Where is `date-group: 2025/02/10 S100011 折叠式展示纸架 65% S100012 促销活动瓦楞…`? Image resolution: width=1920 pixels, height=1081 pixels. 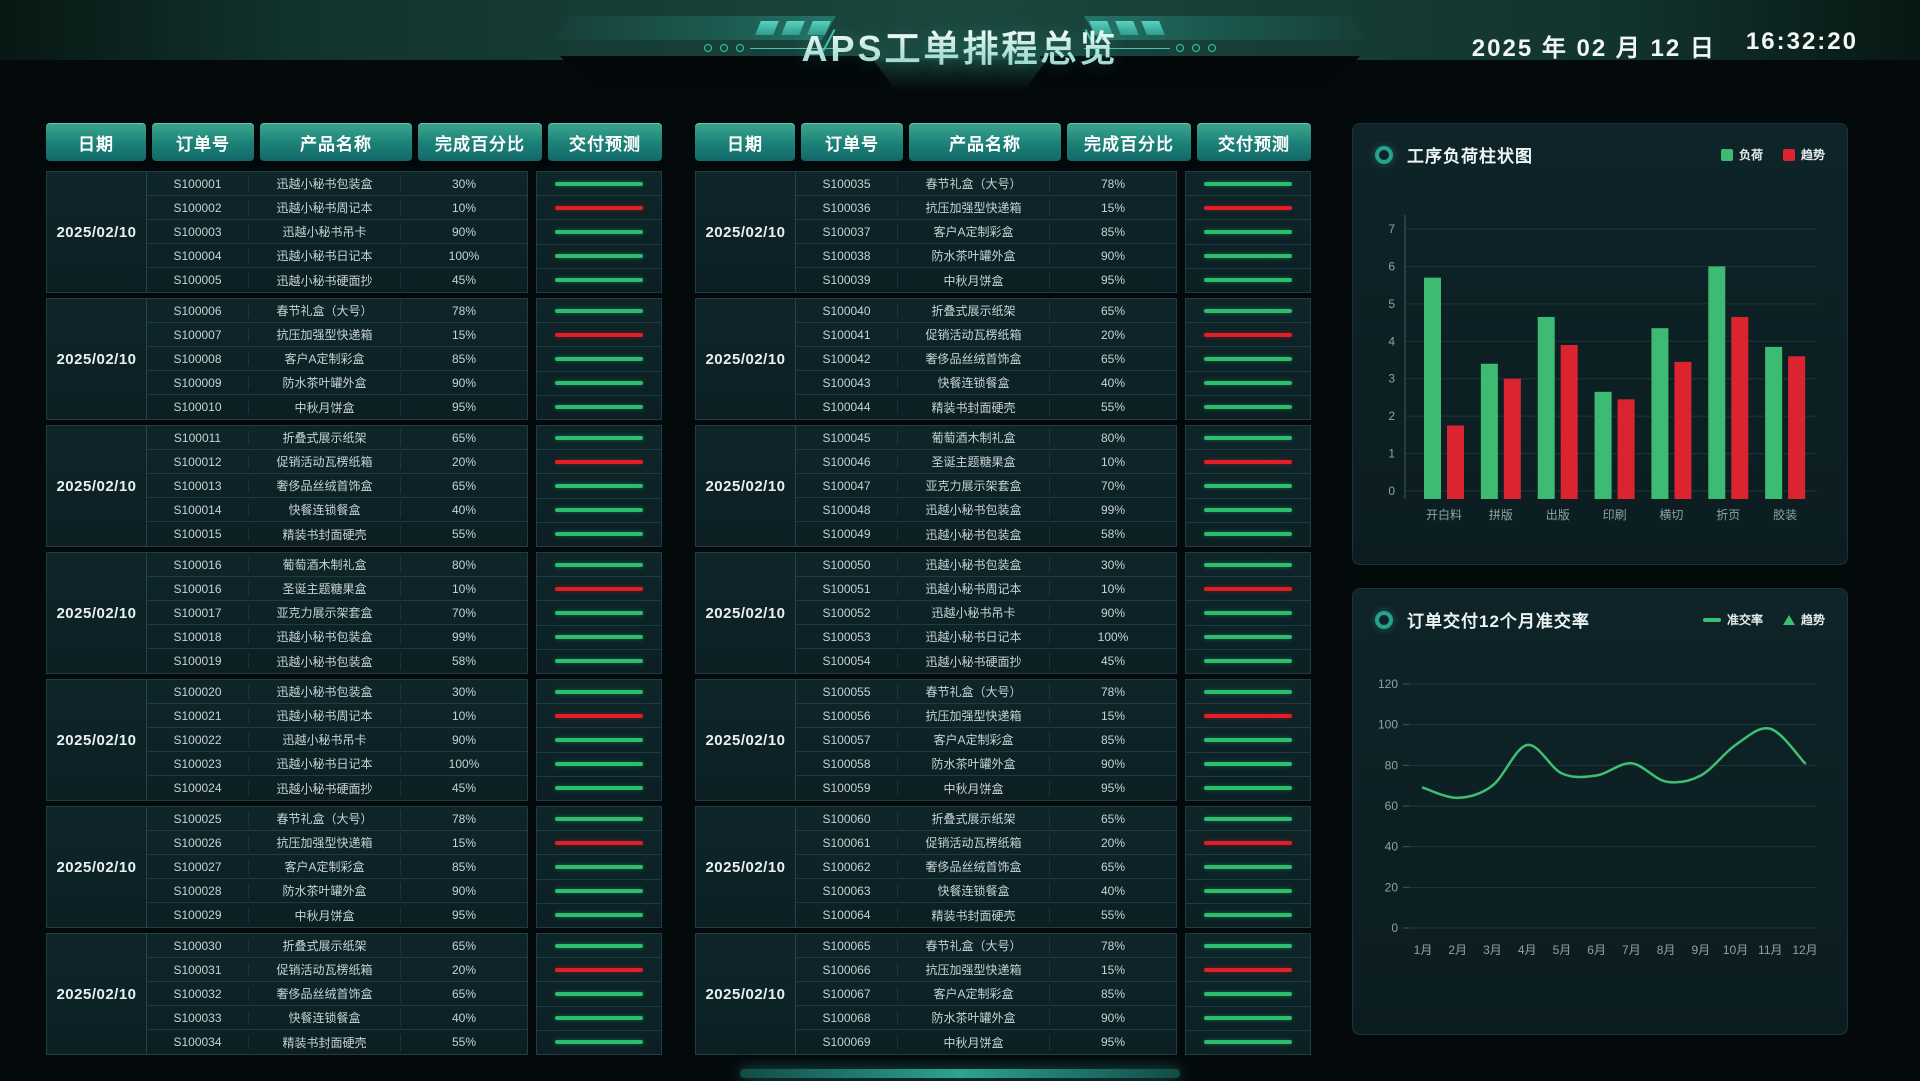
date-group: 2025/02/10 S100011 折叠式展示纸架 65% S100012 促销活动瓦楞… is located at coordinates (354, 486).